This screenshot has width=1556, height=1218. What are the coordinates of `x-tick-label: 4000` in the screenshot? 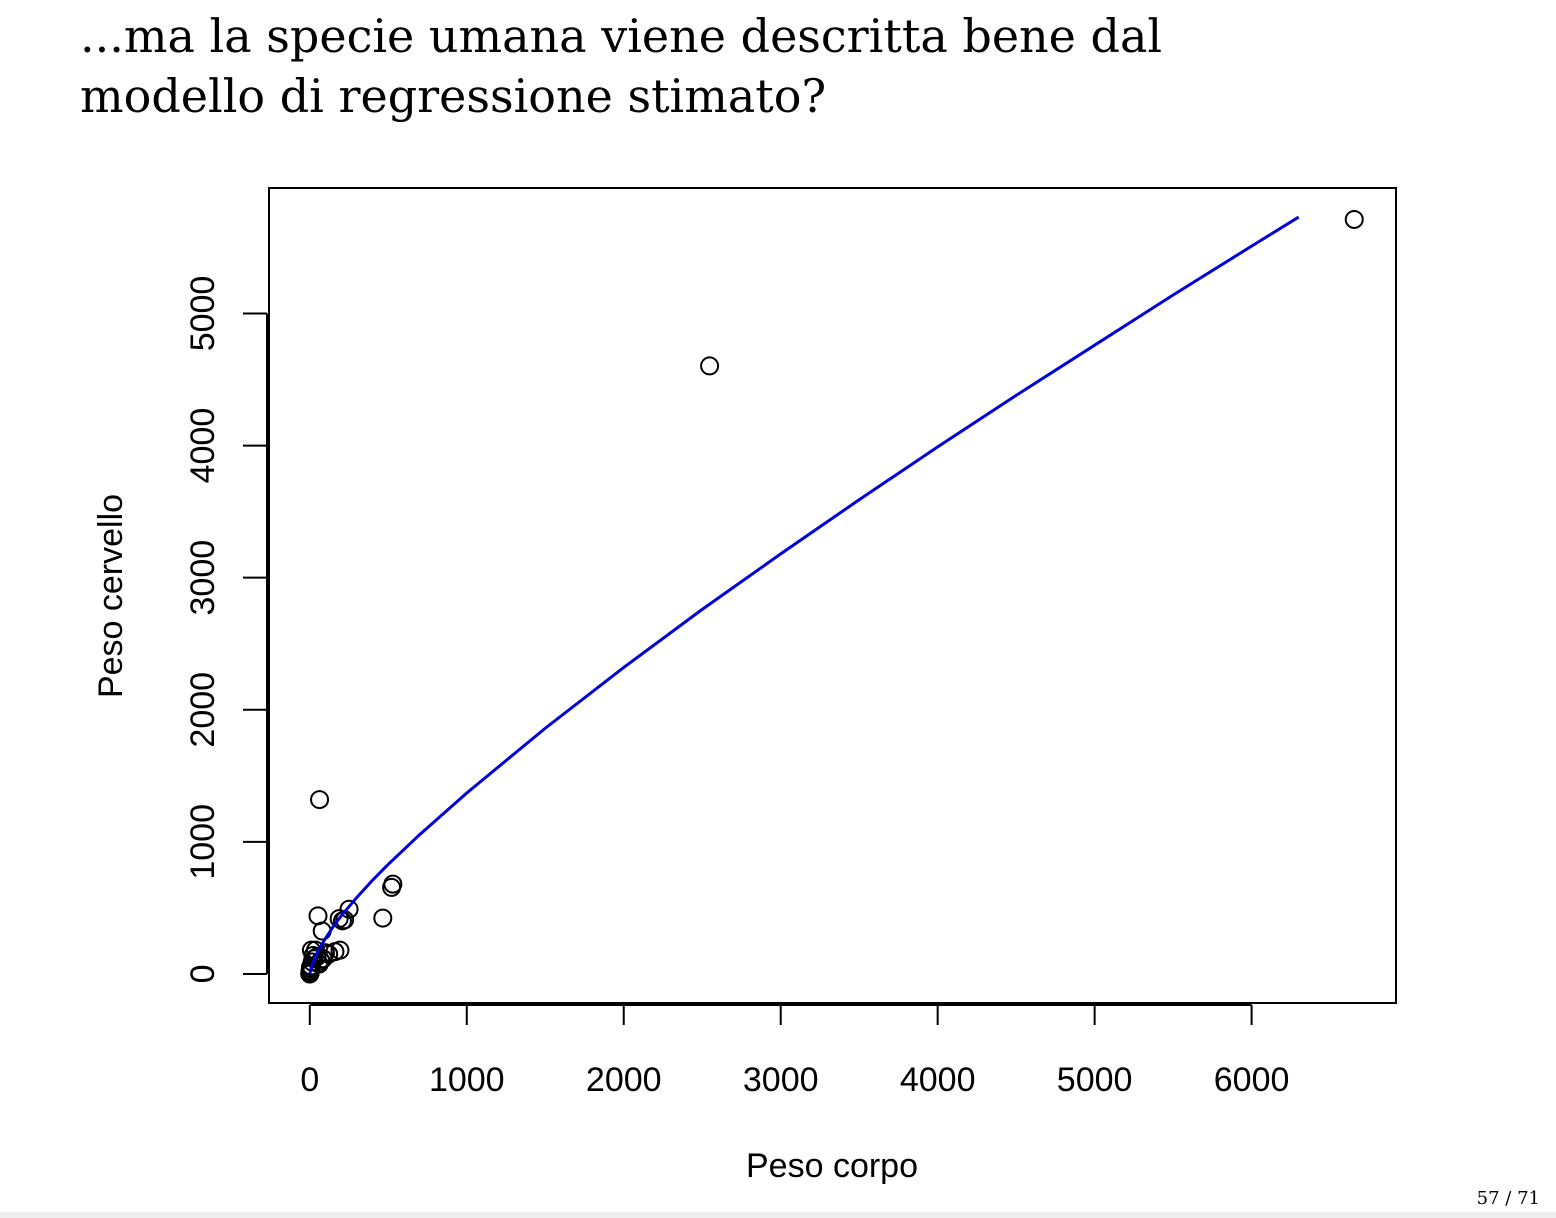 It's located at (938, 1080).